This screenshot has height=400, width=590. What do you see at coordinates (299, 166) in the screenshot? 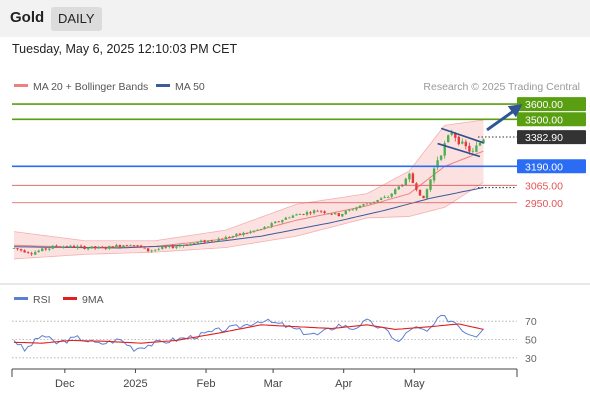
I see `level-3190: 3190.00` at bounding box center [299, 166].